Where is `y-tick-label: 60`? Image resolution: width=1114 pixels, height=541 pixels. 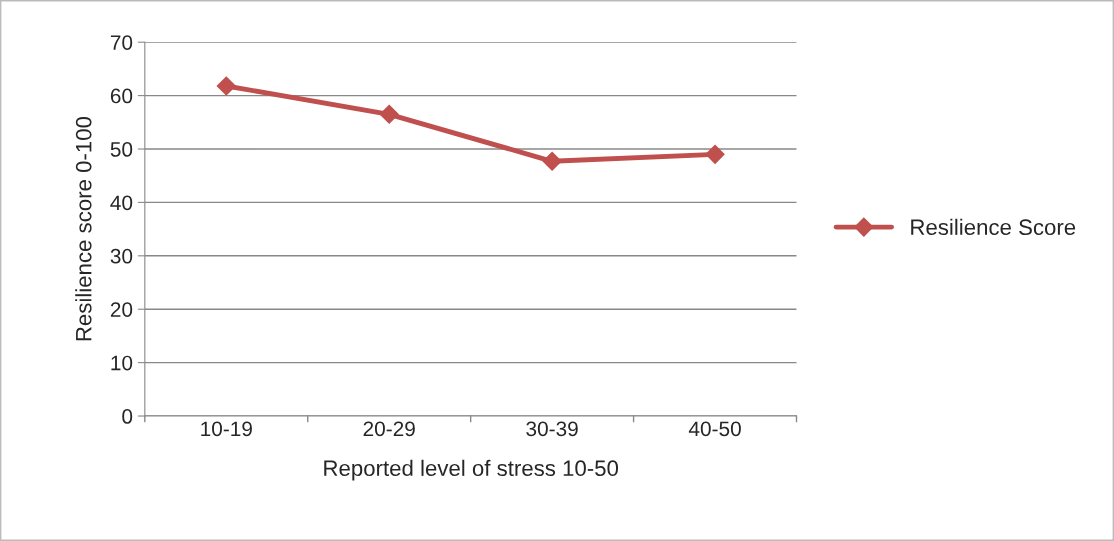 y-tick-label: 60 is located at coordinates (121, 96).